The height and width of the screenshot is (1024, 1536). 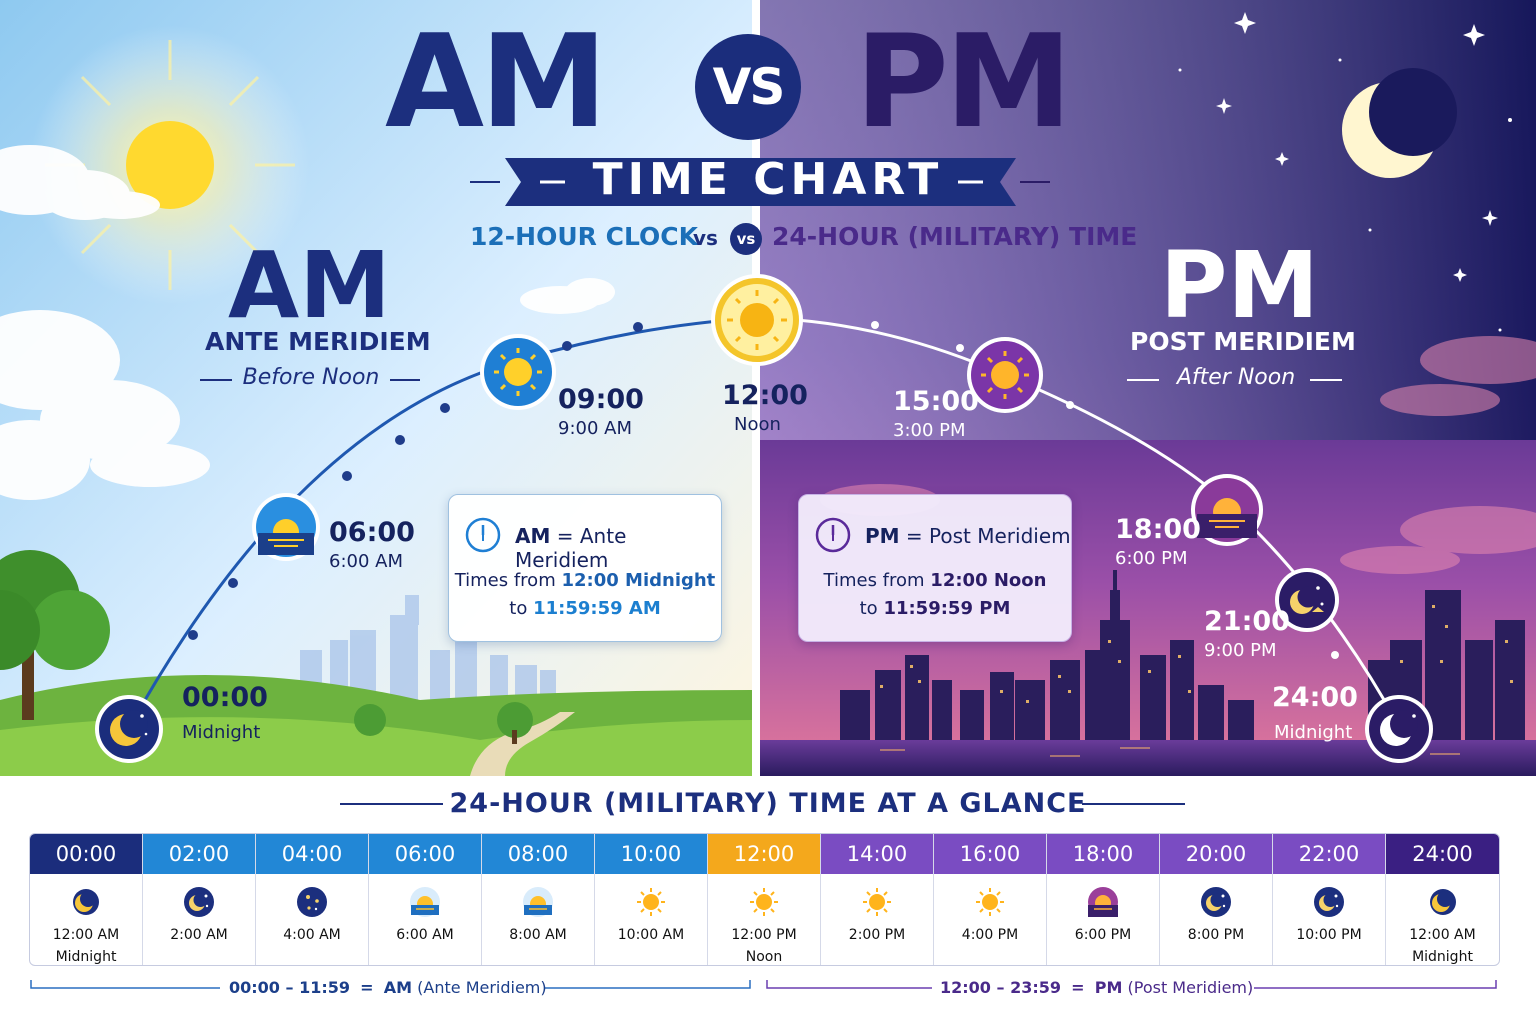 What do you see at coordinates (877, 899) in the screenshot?
I see `glance-column-1400: 14:00 2:00 PM` at bounding box center [877, 899].